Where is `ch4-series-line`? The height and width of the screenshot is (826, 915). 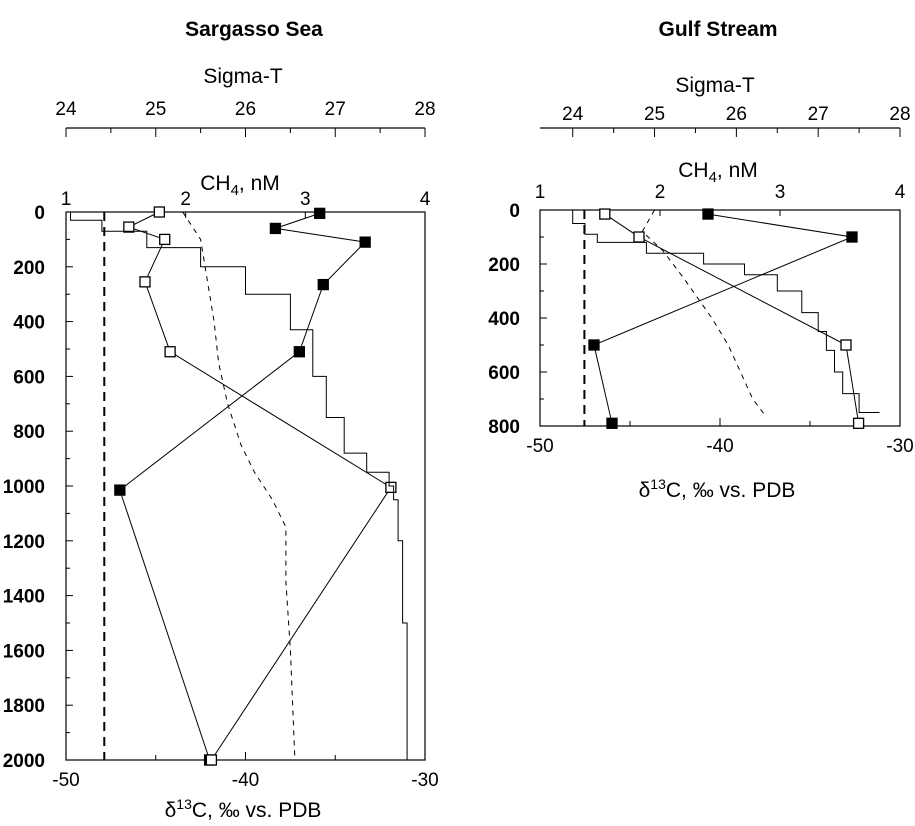
ch4-series-line is located at coordinates (723, 318).